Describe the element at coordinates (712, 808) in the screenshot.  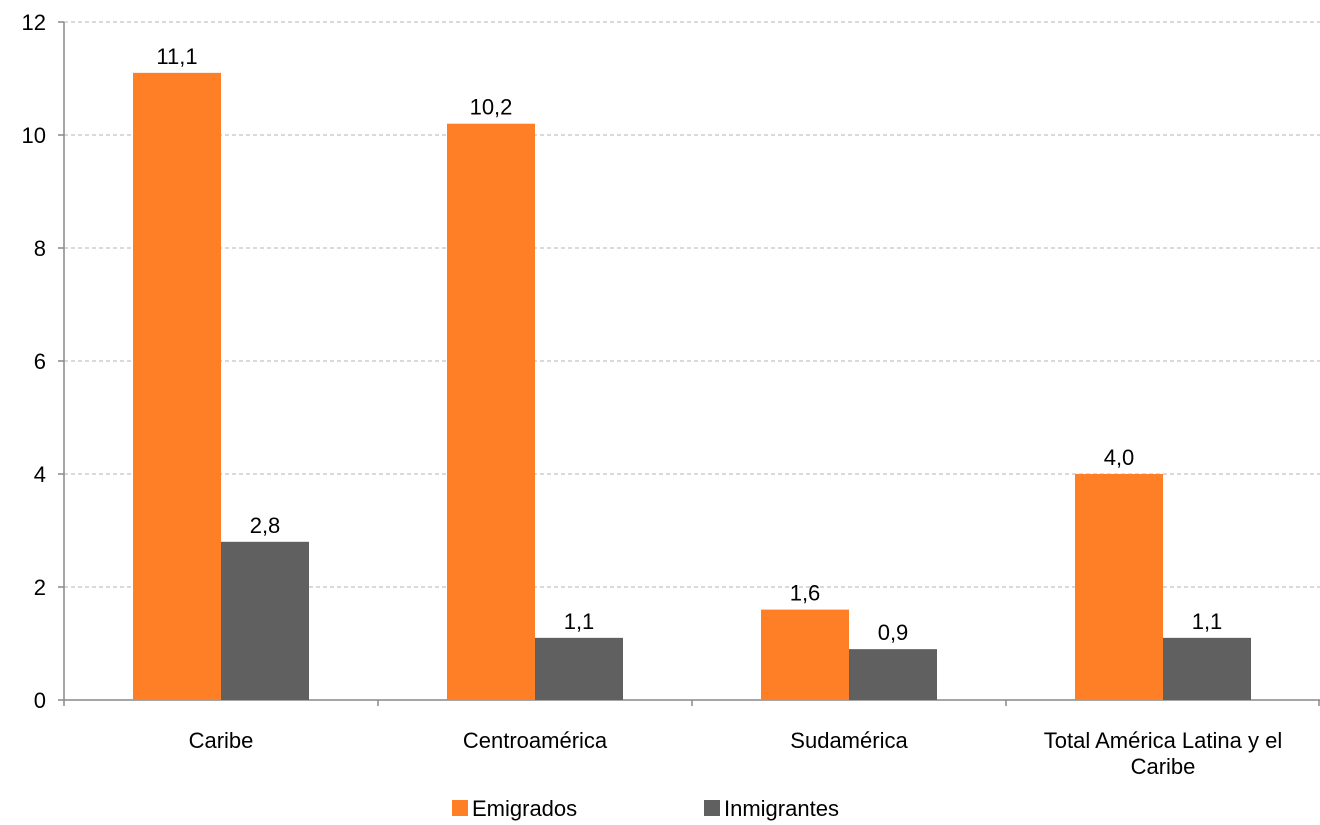
I see `legend-swatch-inmigrantes` at that location.